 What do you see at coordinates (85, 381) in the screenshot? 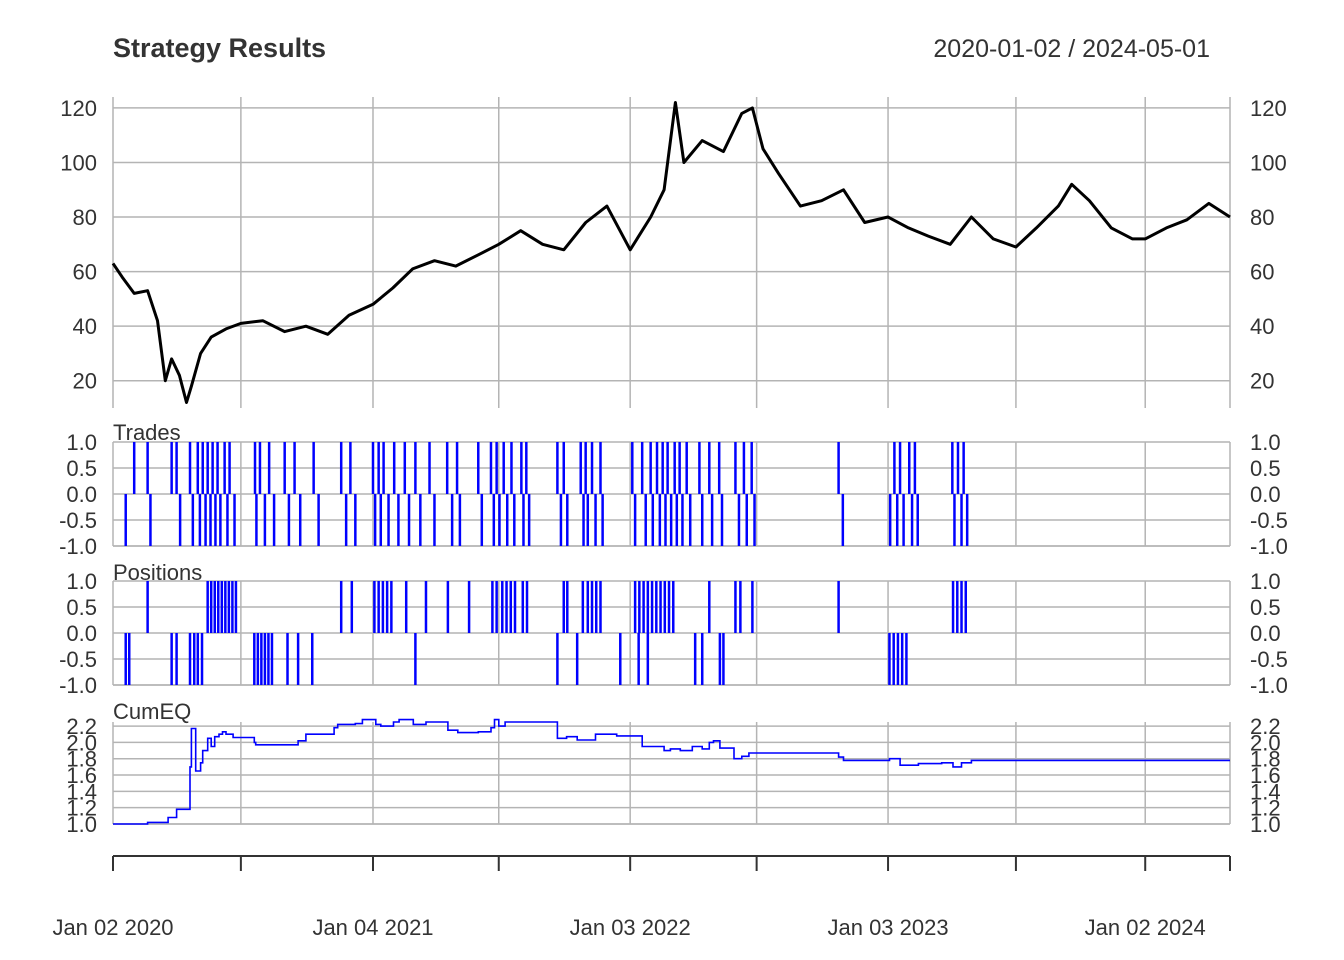
I see `y-tick-label-left: 20` at bounding box center [85, 381].